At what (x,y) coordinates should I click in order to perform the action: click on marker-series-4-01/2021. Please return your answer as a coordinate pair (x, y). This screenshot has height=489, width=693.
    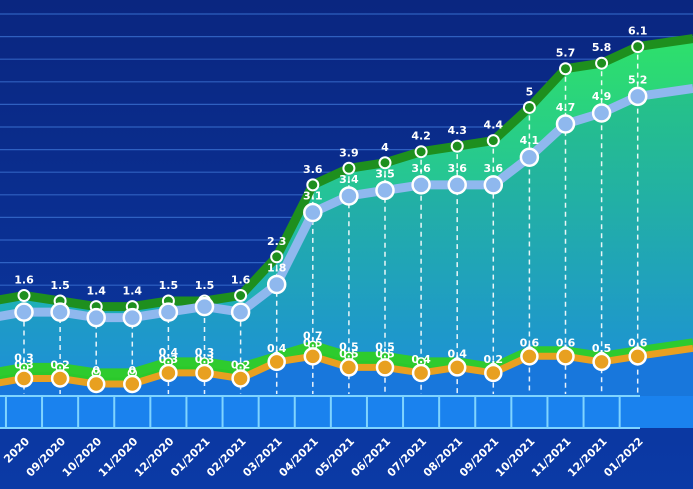
    Looking at the image, I should click on (204, 373).